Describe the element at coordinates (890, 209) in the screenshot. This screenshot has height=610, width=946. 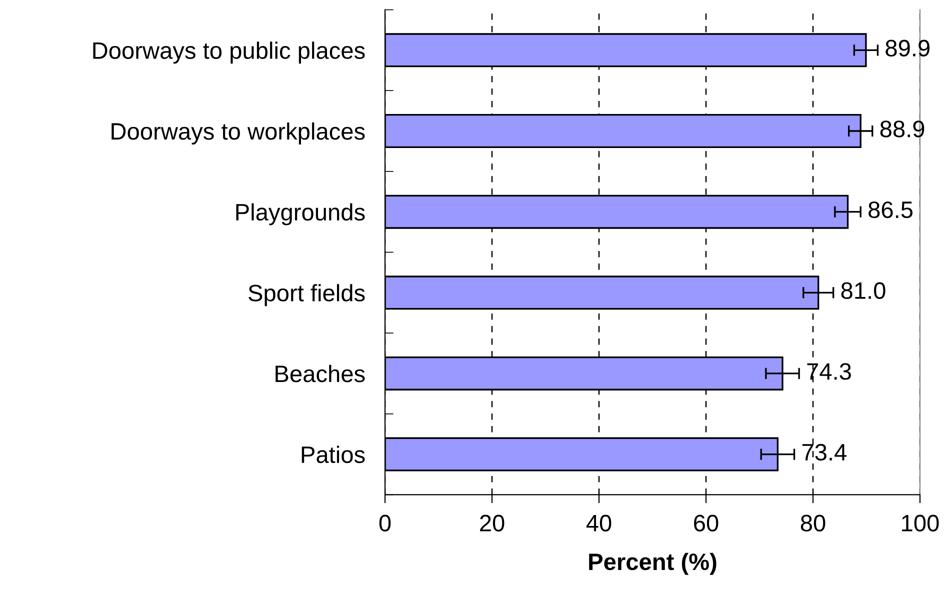
I see `data-label: 86.5` at that location.